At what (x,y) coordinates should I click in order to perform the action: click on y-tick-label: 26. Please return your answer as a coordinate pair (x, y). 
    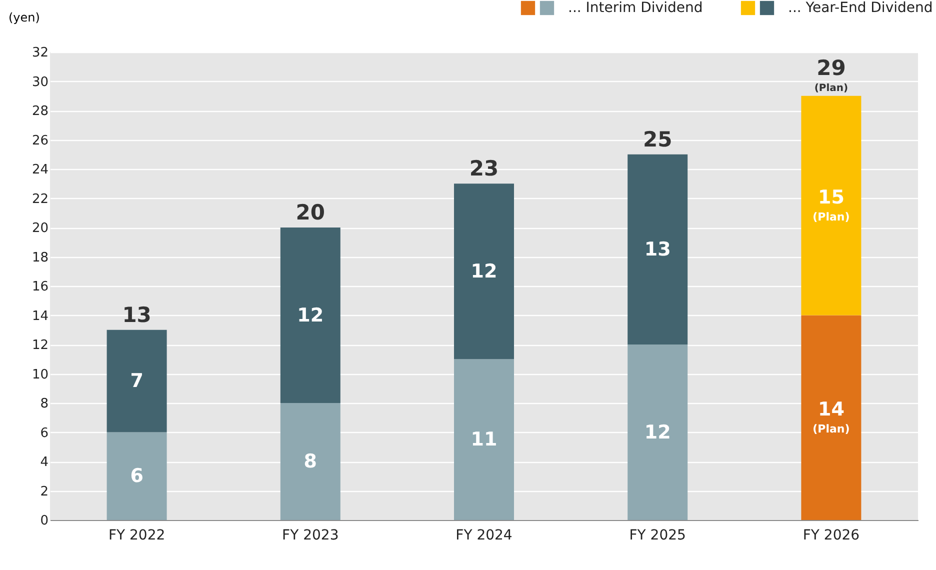
    Looking at the image, I should click on (40, 140).